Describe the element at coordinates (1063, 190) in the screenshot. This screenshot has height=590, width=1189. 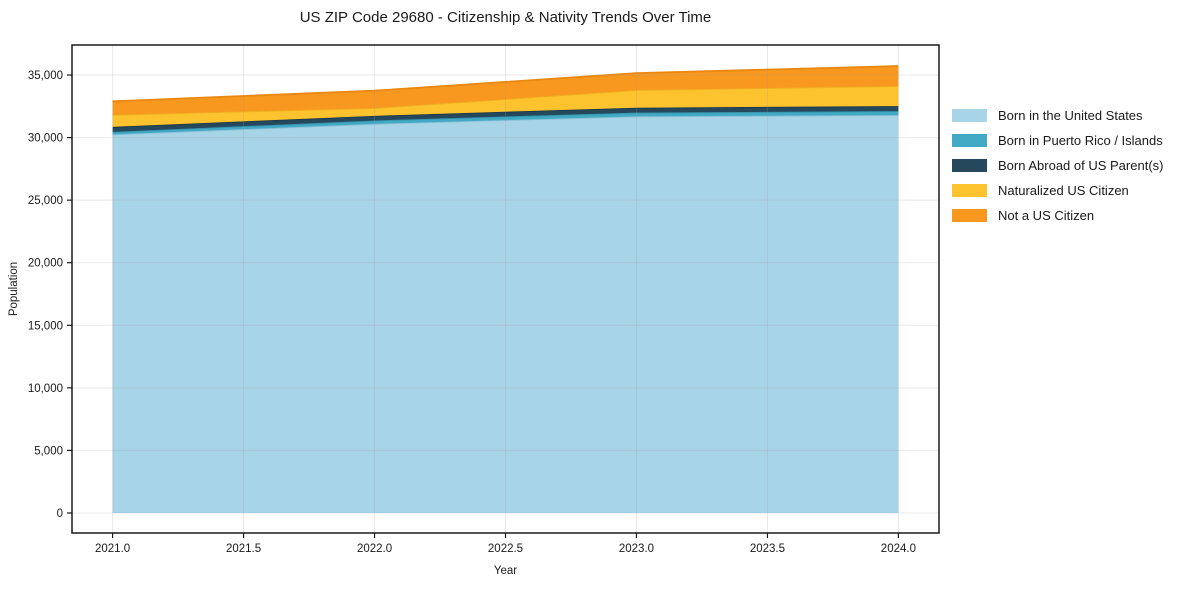
I see `legend-label: Naturalized US Citizen` at that location.